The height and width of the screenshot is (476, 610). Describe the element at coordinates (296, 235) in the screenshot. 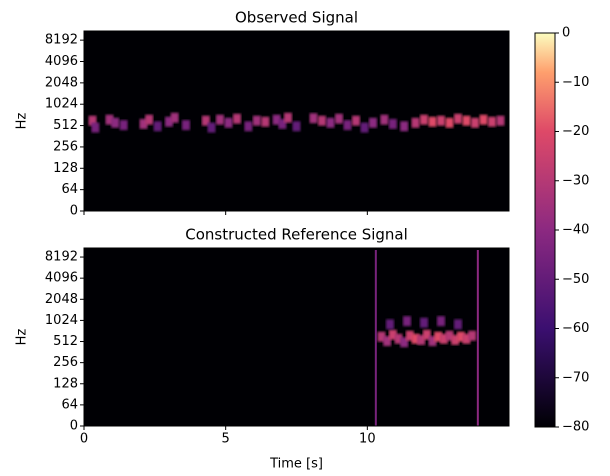

I see `panel-title: Constructed Reference Signal` at that location.